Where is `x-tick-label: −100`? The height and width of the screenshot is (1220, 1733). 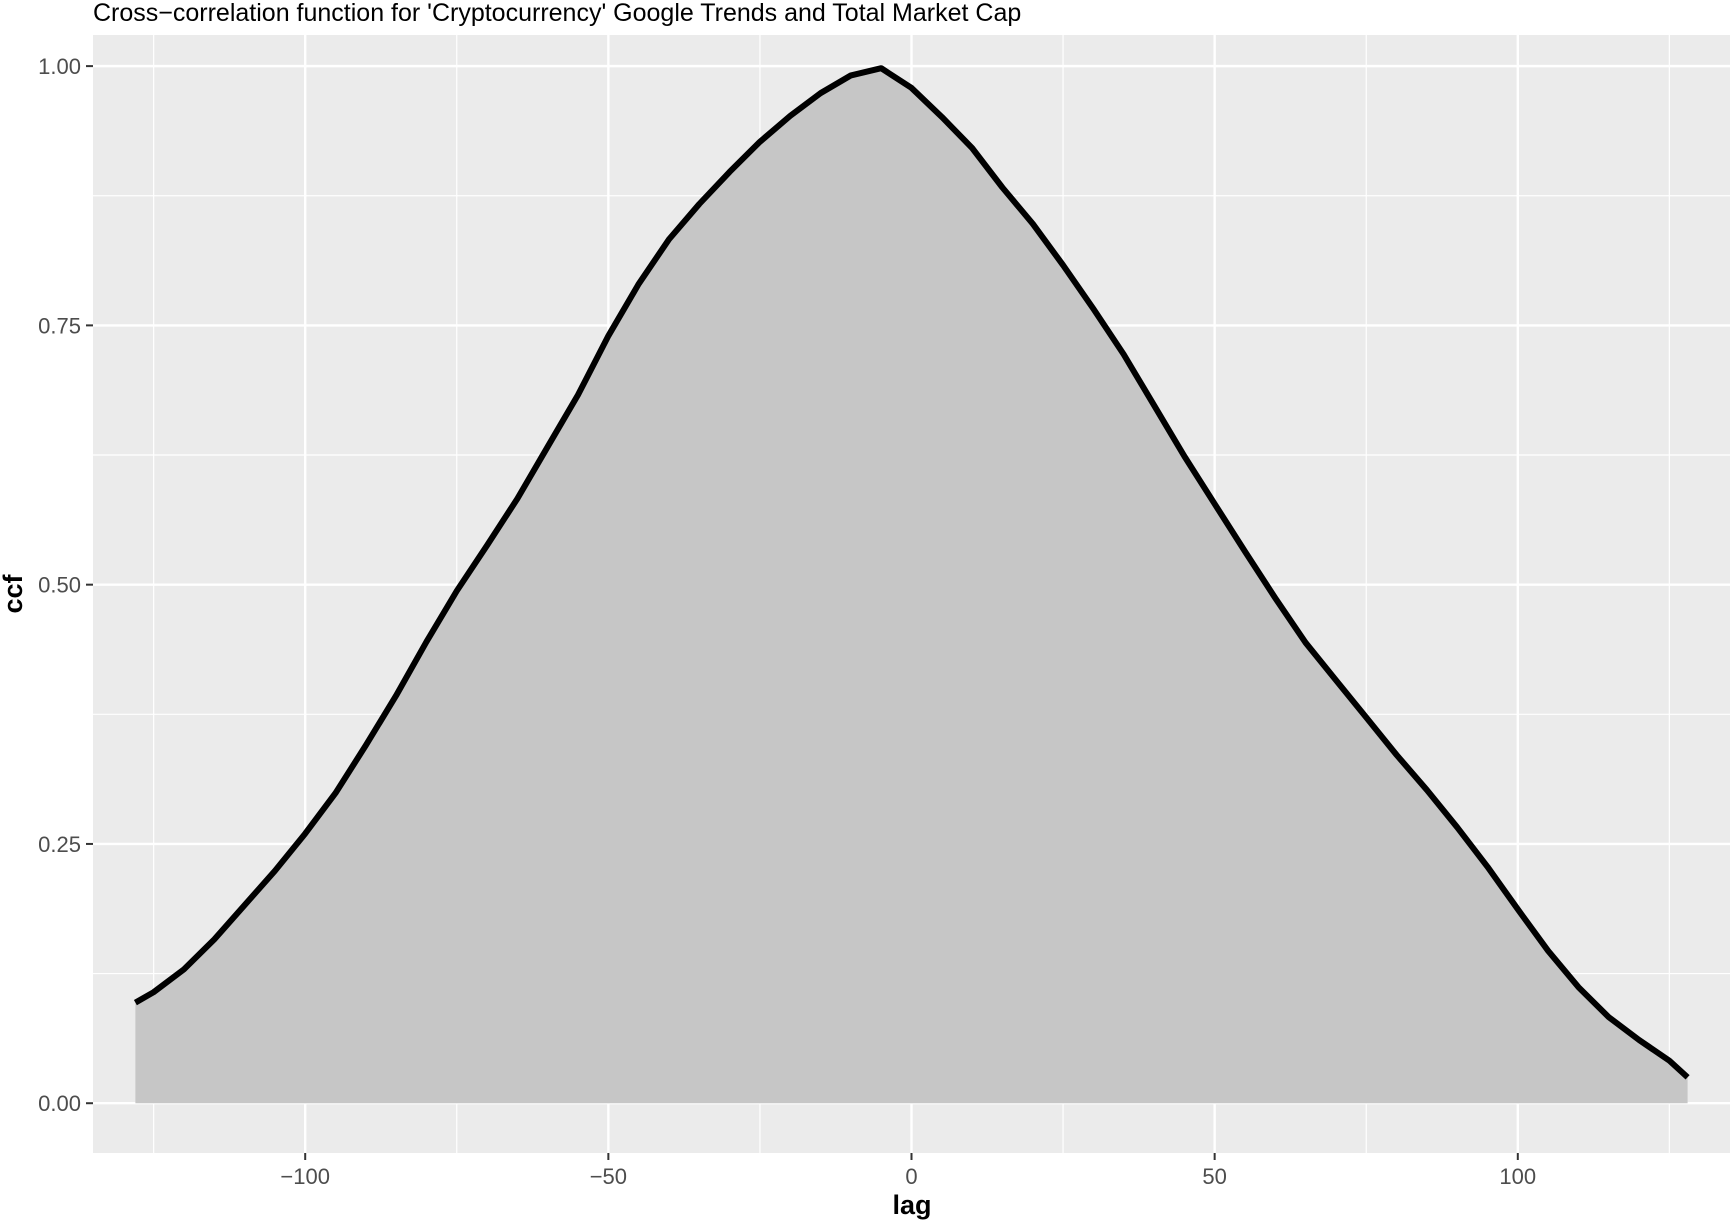
x-tick-label: −100 is located at coordinates (305, 1176).